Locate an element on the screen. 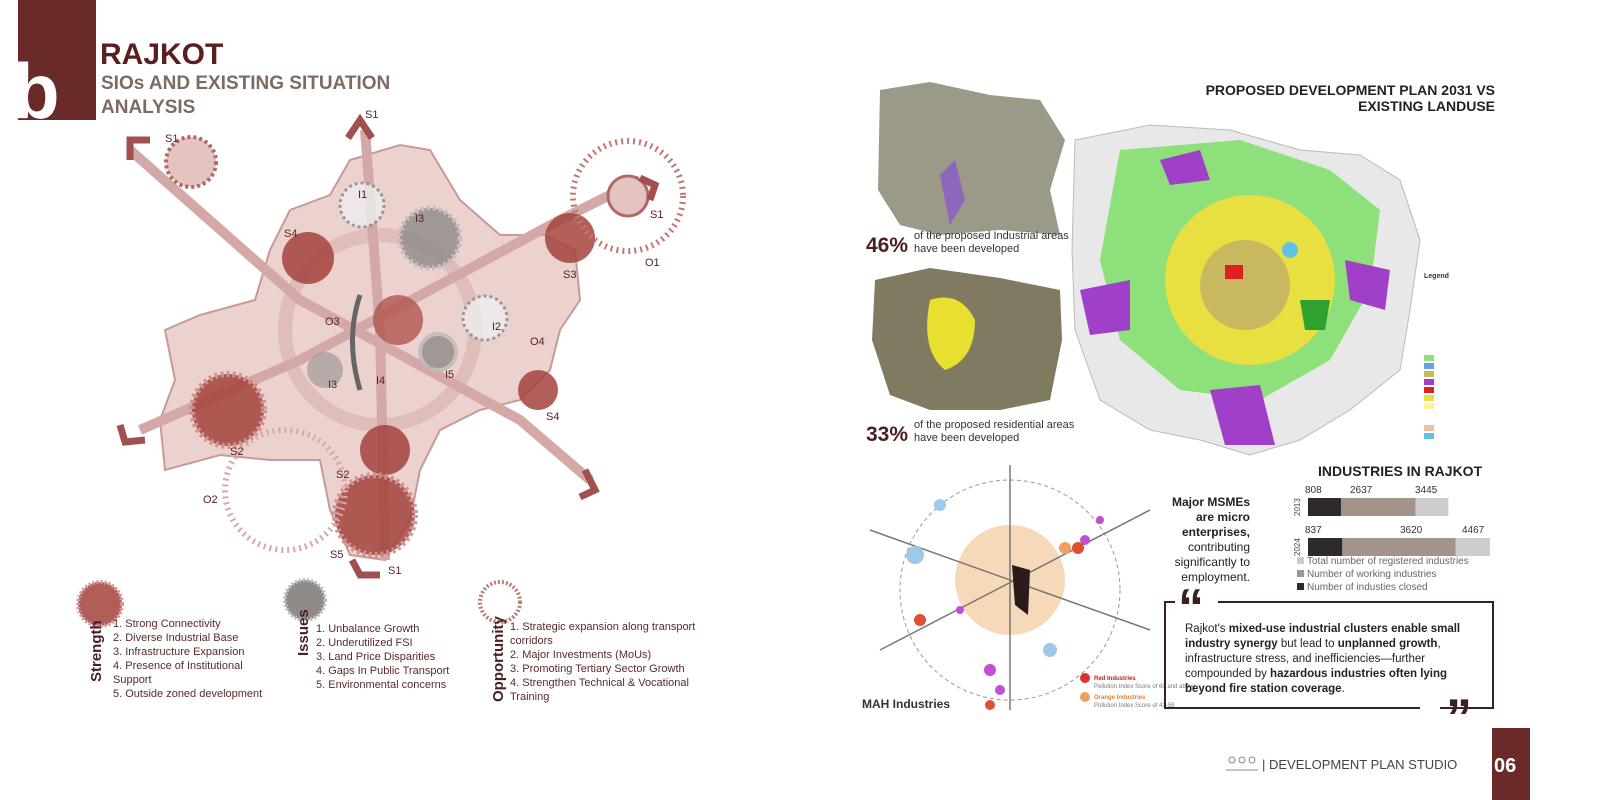 This screenshot has width=1600, height=800. mah-legend: Pollution Index Score of 60 and above is located at coordinates (1145, 687).